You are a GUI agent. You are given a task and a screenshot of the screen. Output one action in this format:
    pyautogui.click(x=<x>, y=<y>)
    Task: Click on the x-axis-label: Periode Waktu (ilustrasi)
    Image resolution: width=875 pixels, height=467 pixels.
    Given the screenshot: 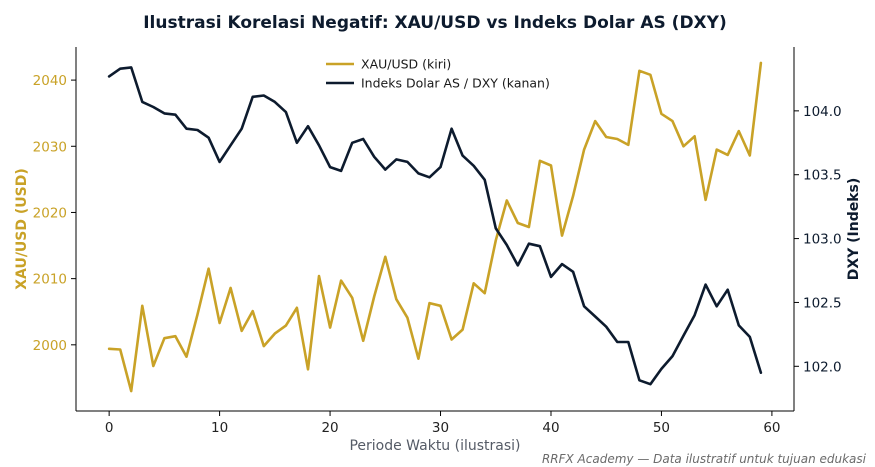 What is the action you would take?
    pyautogui.click(x=434, y=446)
    